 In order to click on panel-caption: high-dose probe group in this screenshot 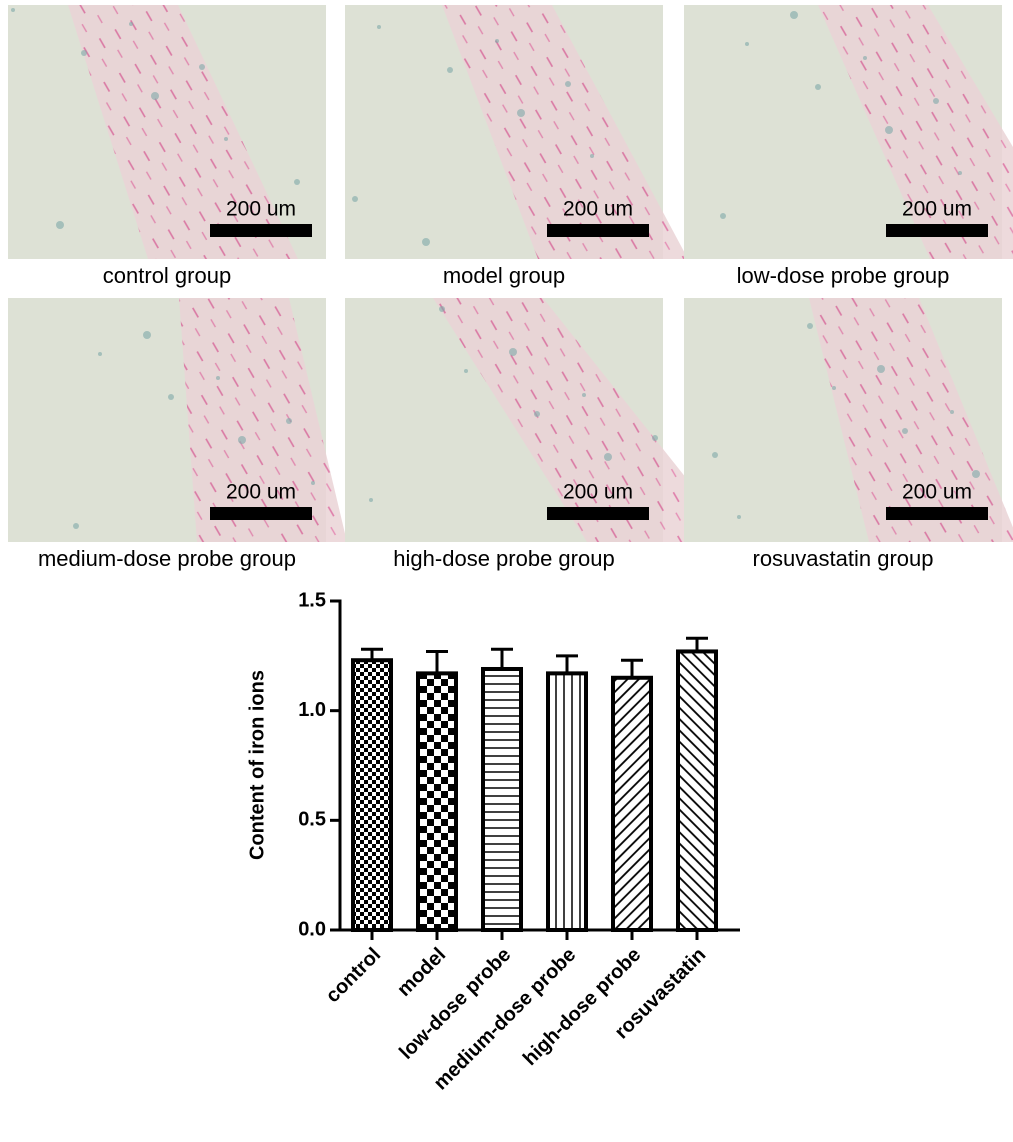, I will do `click(503, 558)`.